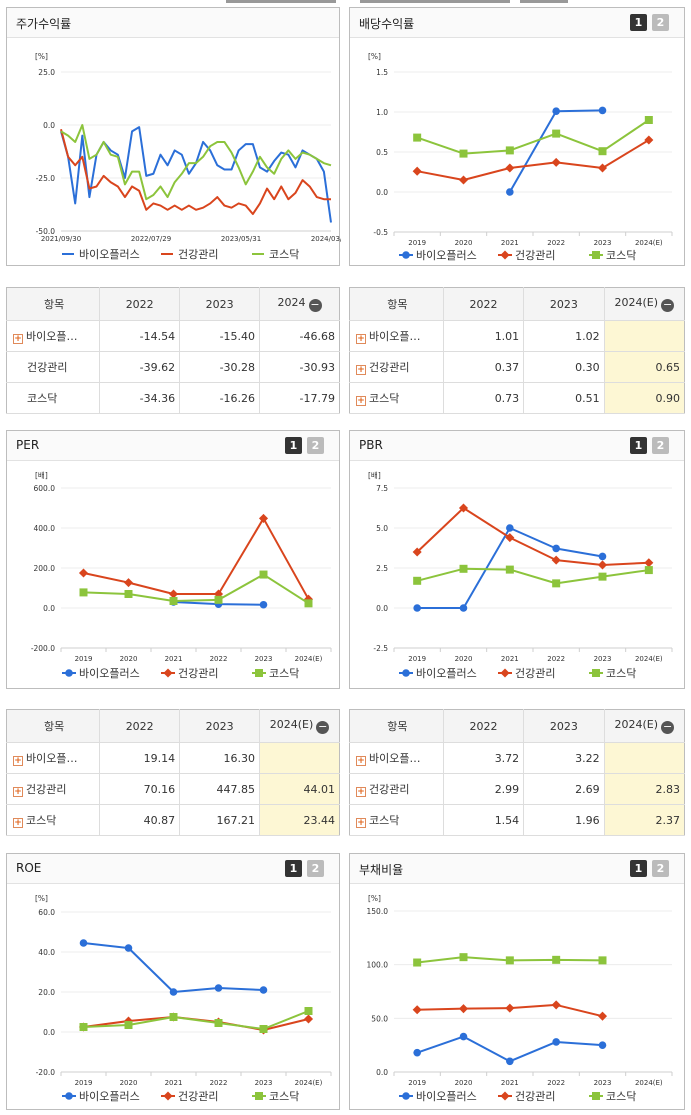 Image resolution: width=691 pixels, height=1115 pixels. What do you see at coordinates (46, 178) in the screenshot?
I see `y-tick-label: -25.0` at bounding box center [46, 178].